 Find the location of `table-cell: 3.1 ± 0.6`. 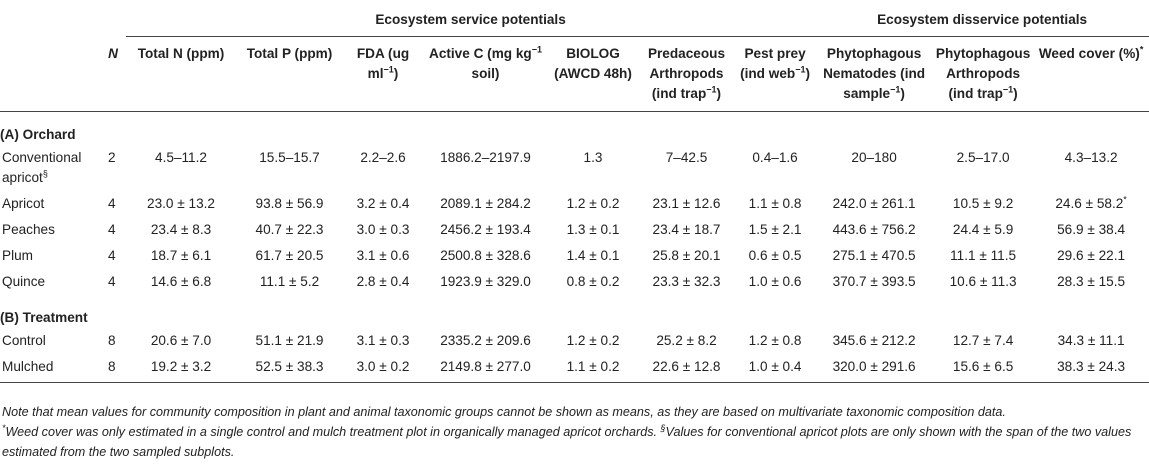

table-cell: 3.1 ± 0.6 is located at coordinates (383, 255).